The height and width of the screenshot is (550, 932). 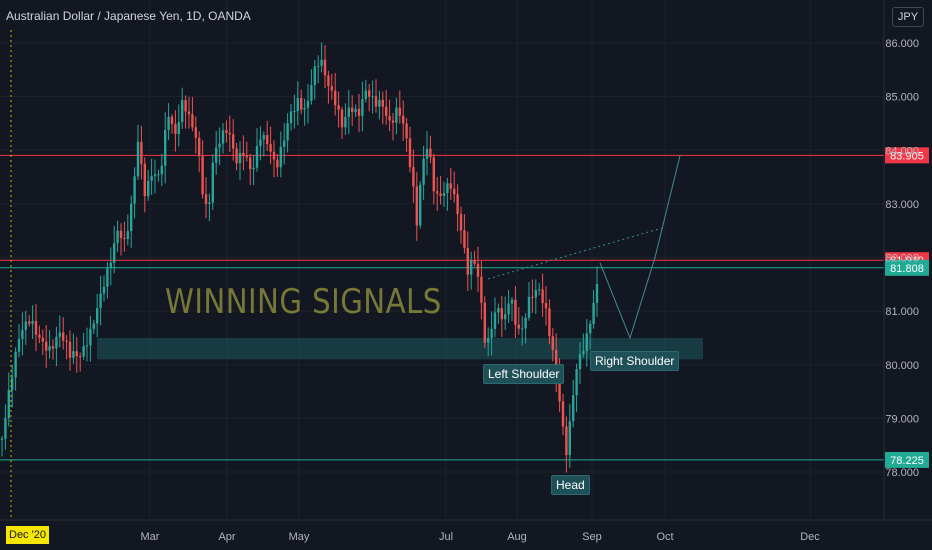 What do you see at coordinates (517, 537) in the screenshot?
I see `x-tick-label: Aug` at bounding box center [517, 537].